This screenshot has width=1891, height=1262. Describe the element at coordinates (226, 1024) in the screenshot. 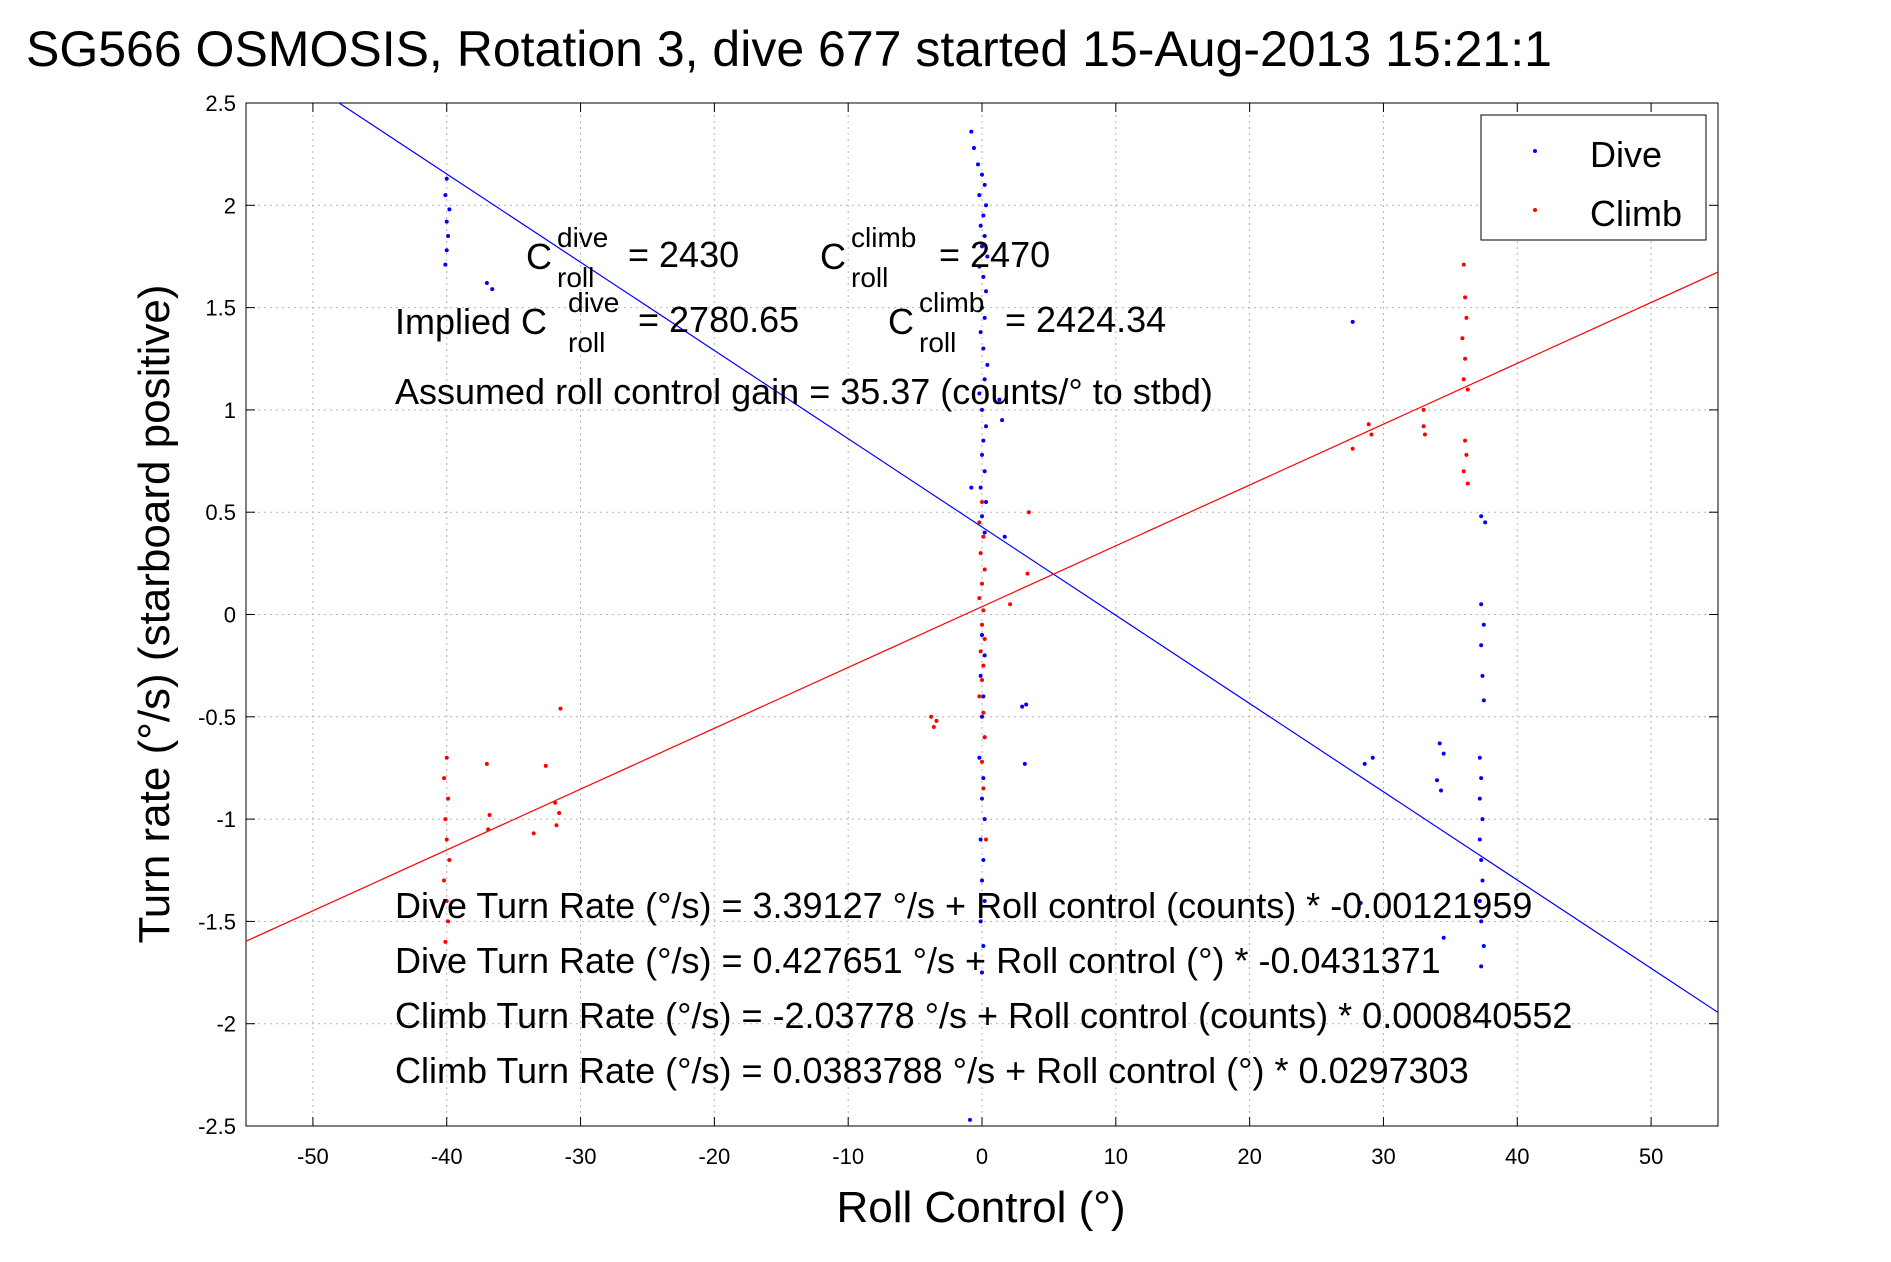

I see `y-tick-label: -2` at that location.